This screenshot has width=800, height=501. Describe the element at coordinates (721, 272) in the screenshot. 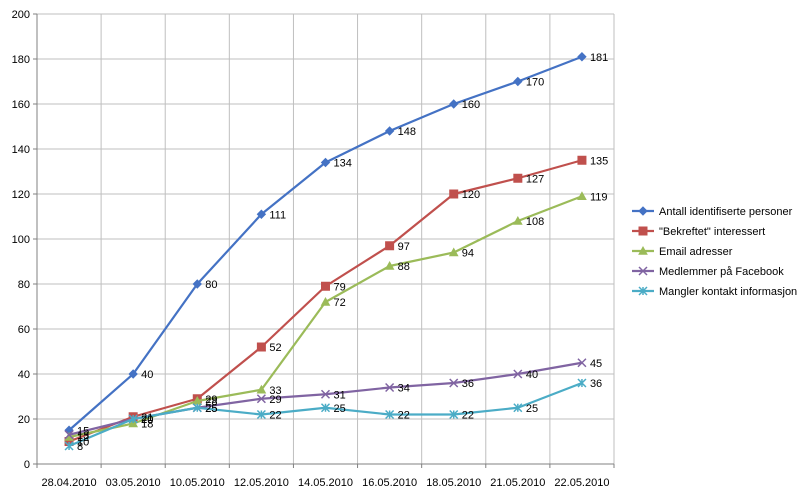

I see `legend-label: Medlemmer på Facebook` at that location.